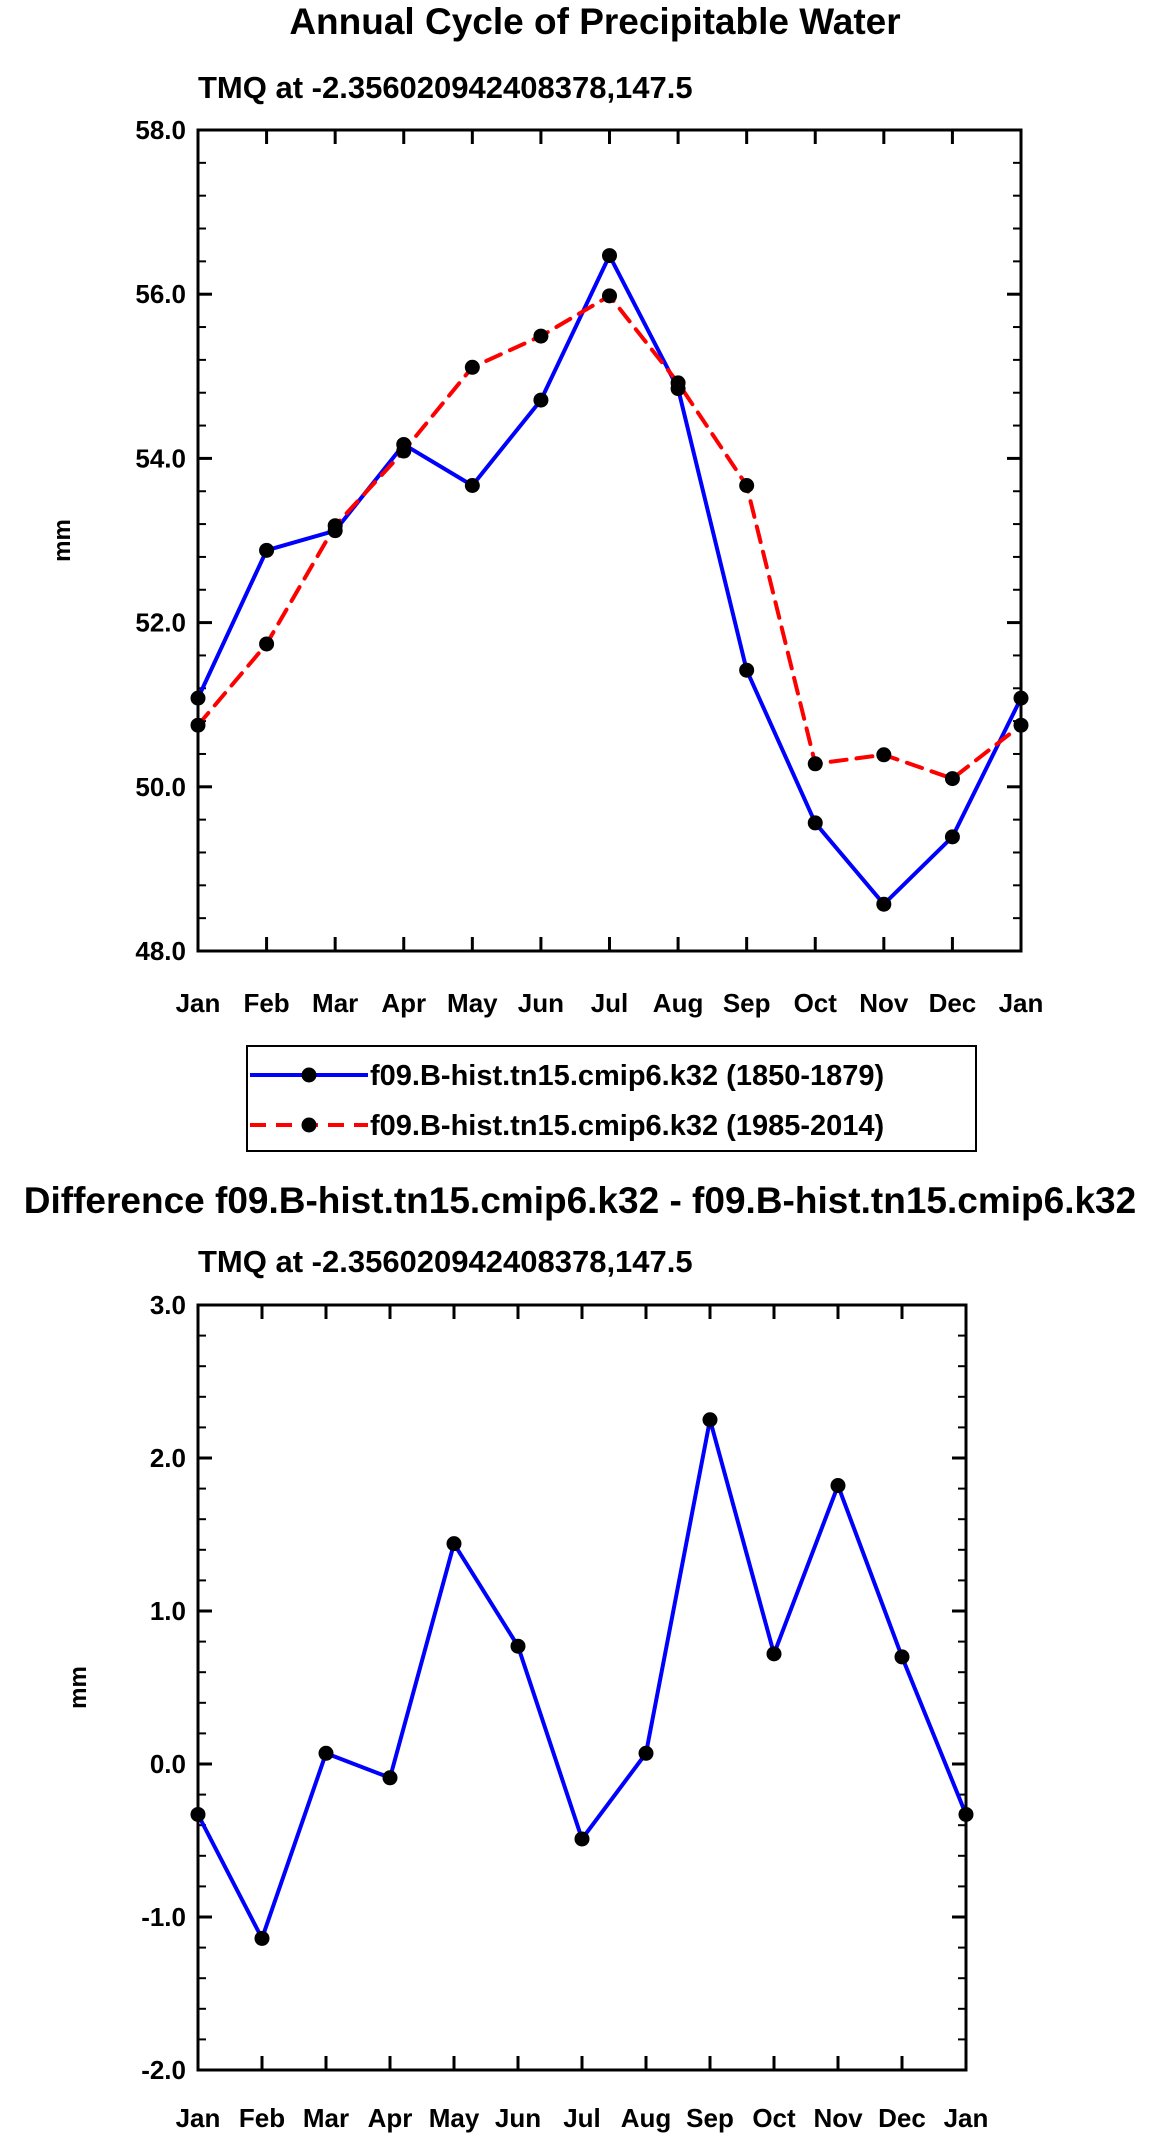 This screenshot has width=1161, height=2137. What do you see at coordinates (902, 2118) in the screenshot?
I see `chart2-xtick-label: Dec` at bounding box center [902, 2118].